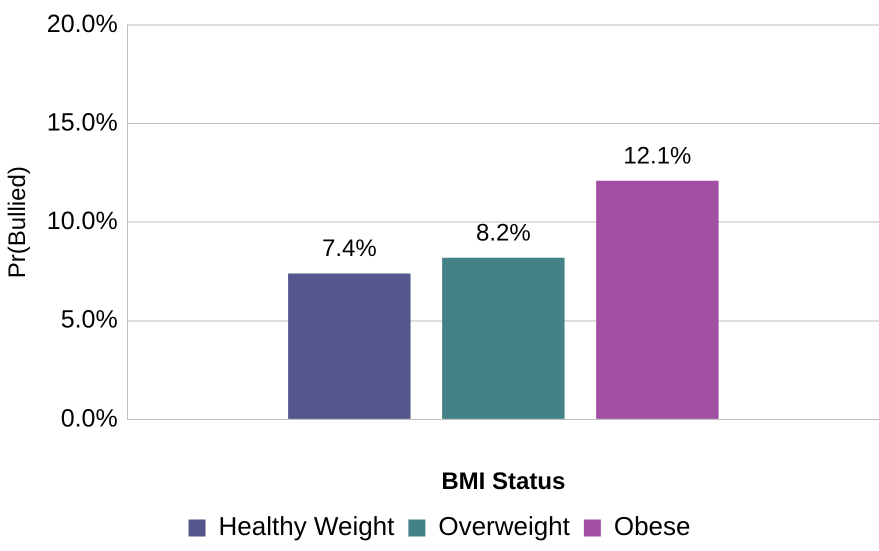 The width and height of the screenshot is (879, 551). I want to click on data-label: 12.1%, so click(657, 156).